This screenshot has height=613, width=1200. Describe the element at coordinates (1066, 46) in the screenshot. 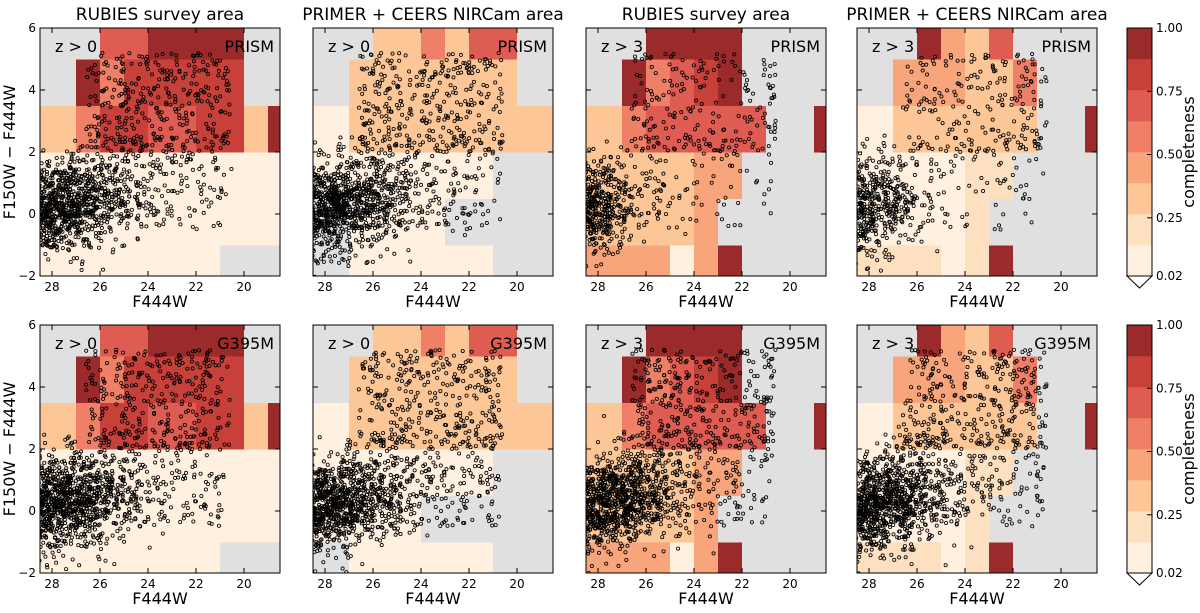

I see `grating-label: PRISM` at that location.